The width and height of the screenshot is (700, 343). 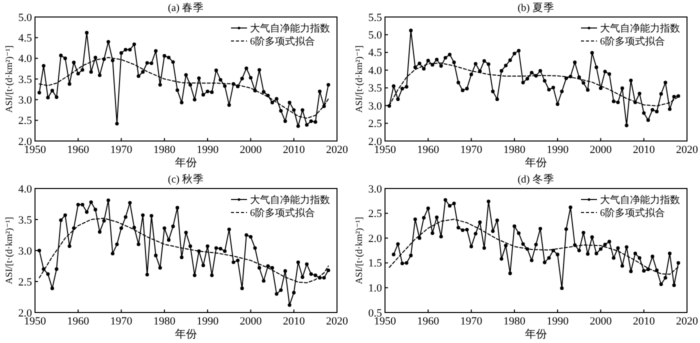 I want to click on chart-title: (d) 冬季, so click(x=536, y=179).